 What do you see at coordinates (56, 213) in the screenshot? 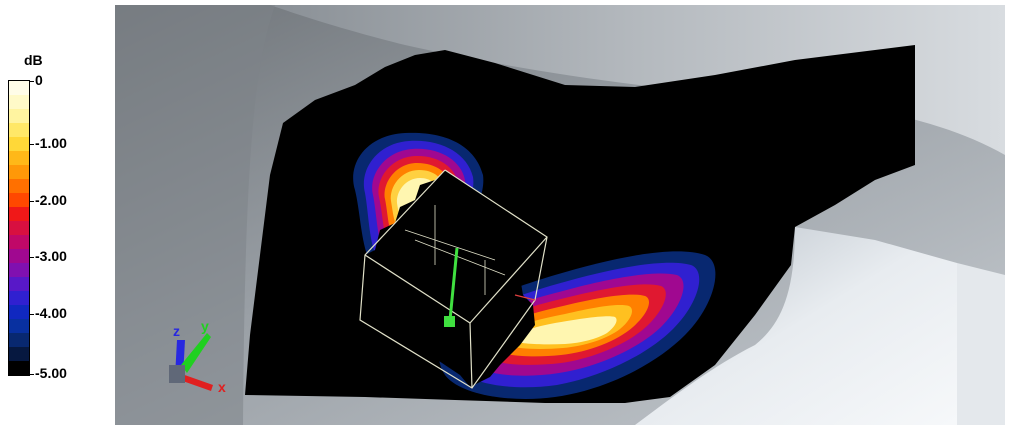
I see `colorbar-legend: dB 0 -1.00 -2.00 -3.00 -4.00 -5.00` at bounding box center [56, 213].